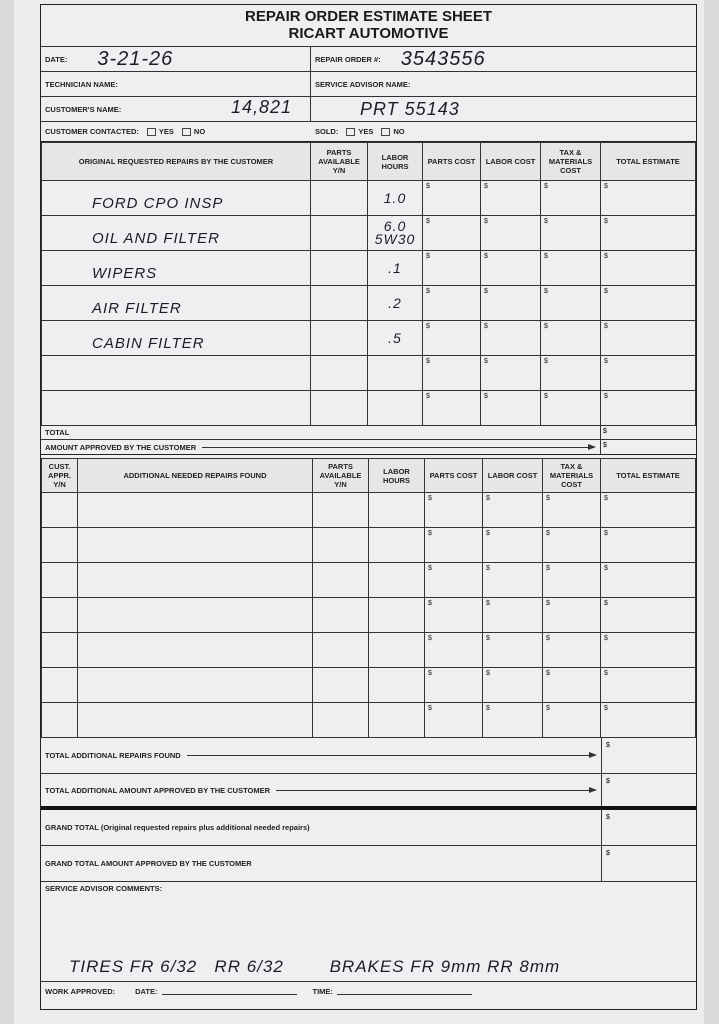 This screenshot has width=719, height=1024. I want to click on customer-value-2: PRT 55143, so click(410, 108).